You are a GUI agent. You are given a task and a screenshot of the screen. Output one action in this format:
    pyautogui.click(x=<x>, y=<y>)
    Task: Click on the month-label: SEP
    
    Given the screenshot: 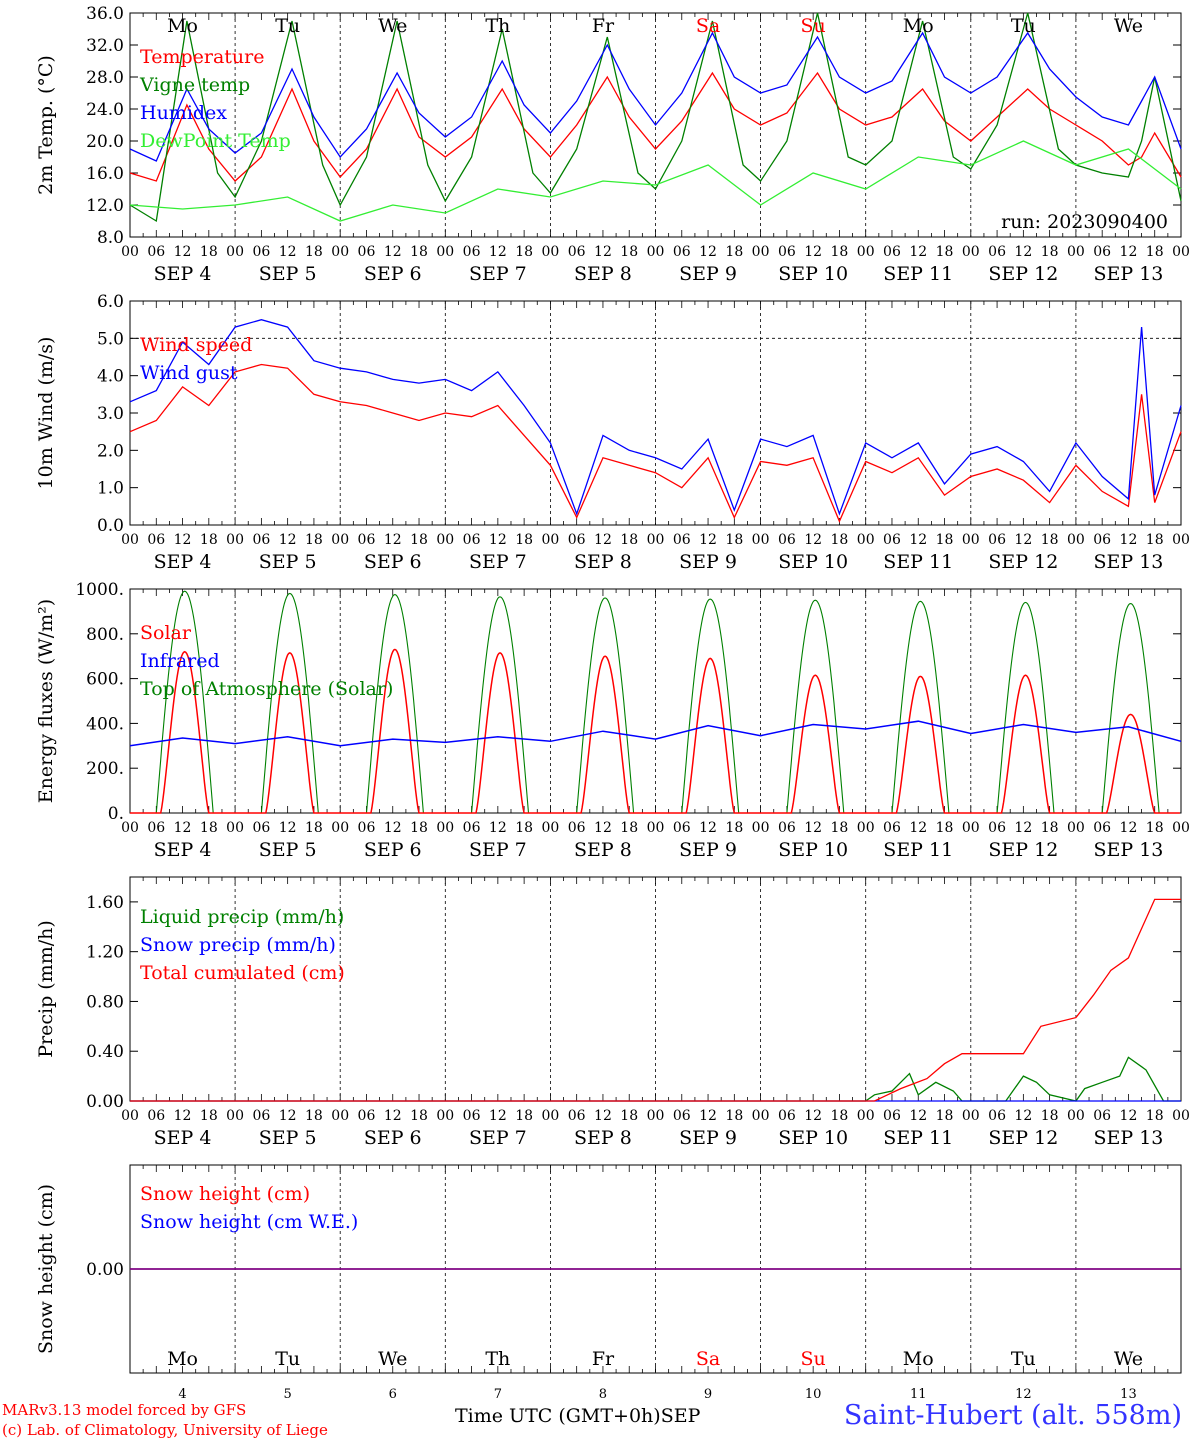 What is the action you would take?
    pyautogui.click(x=680, y=1416)
    